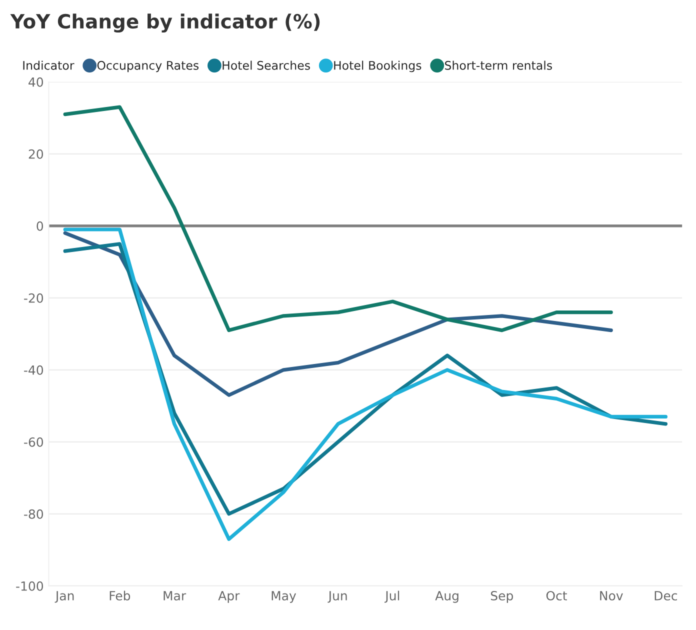  I want to click on y-tick-label: -100, so click(30, 586).